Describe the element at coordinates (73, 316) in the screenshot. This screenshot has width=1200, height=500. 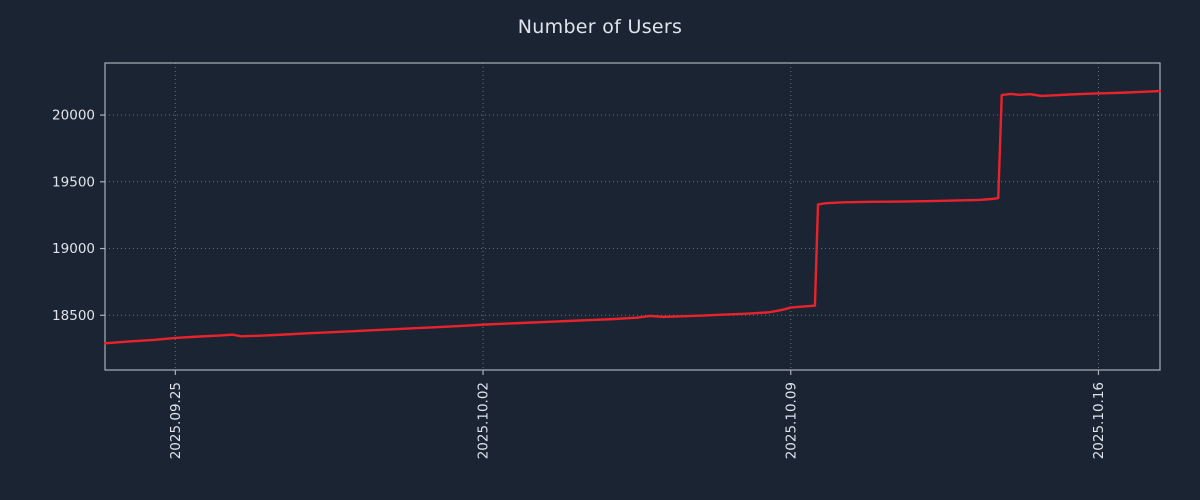
I see `y-tick-label: 18500` at that location.